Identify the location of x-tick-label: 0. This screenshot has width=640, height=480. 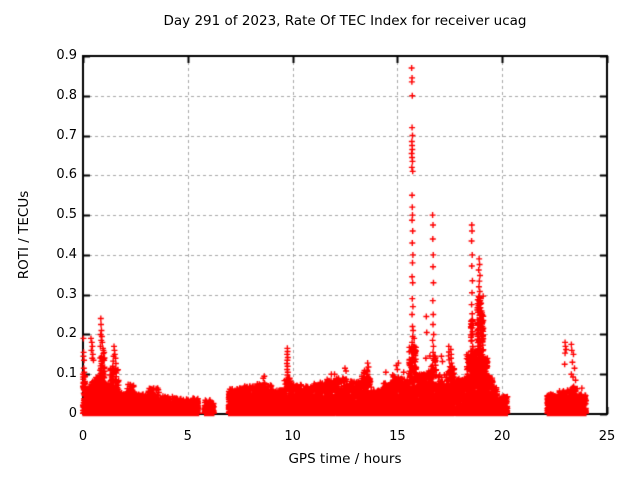
(83, 436).